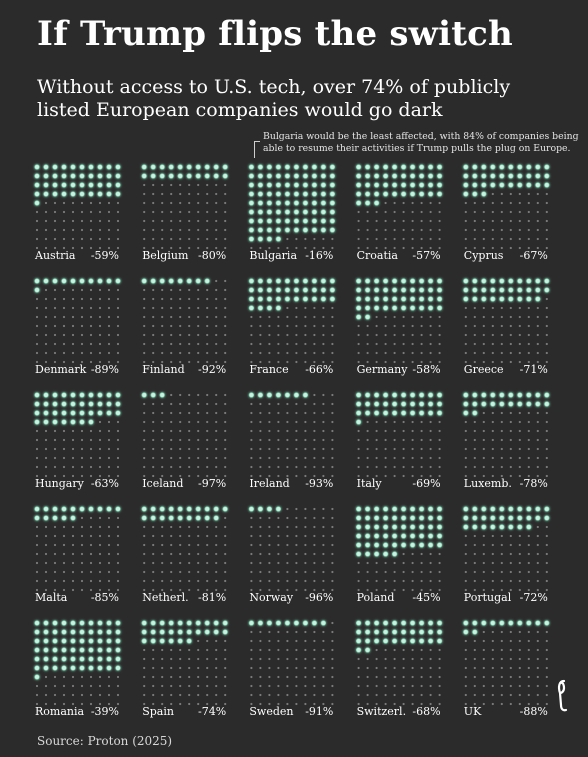  I want to click on value-label: -58%, so click(426, 369).